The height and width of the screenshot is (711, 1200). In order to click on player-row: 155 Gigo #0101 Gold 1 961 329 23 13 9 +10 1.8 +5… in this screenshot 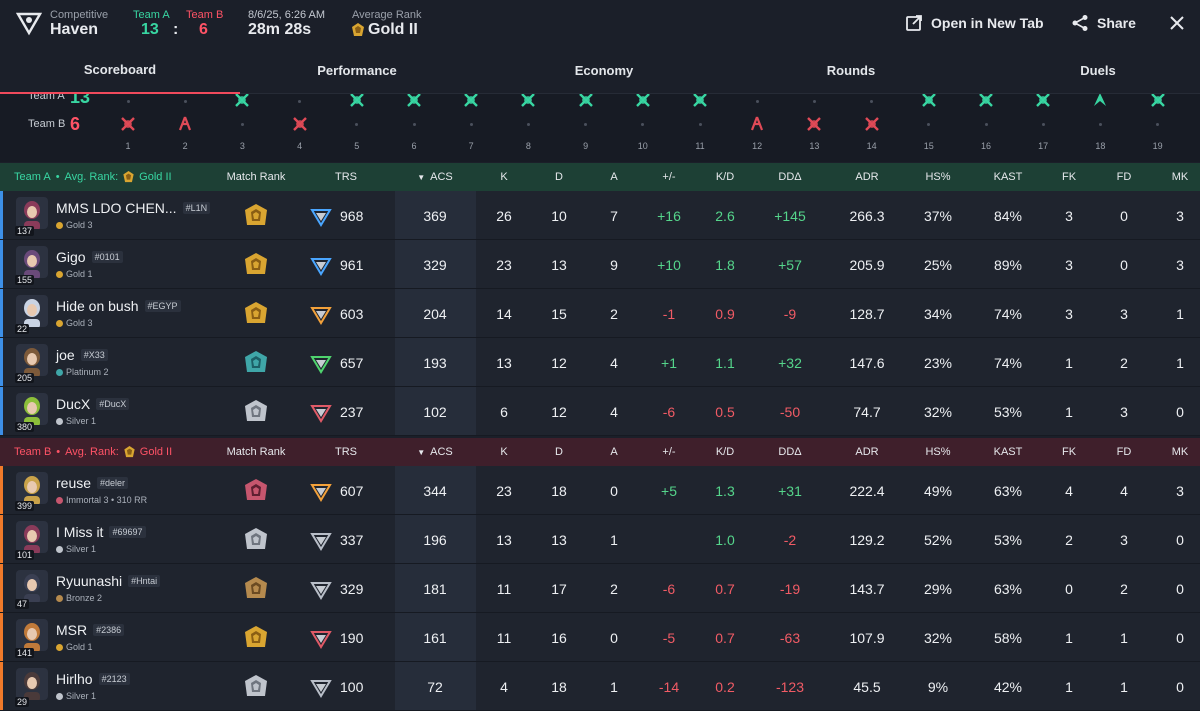, I will do `click(600, 264)`.